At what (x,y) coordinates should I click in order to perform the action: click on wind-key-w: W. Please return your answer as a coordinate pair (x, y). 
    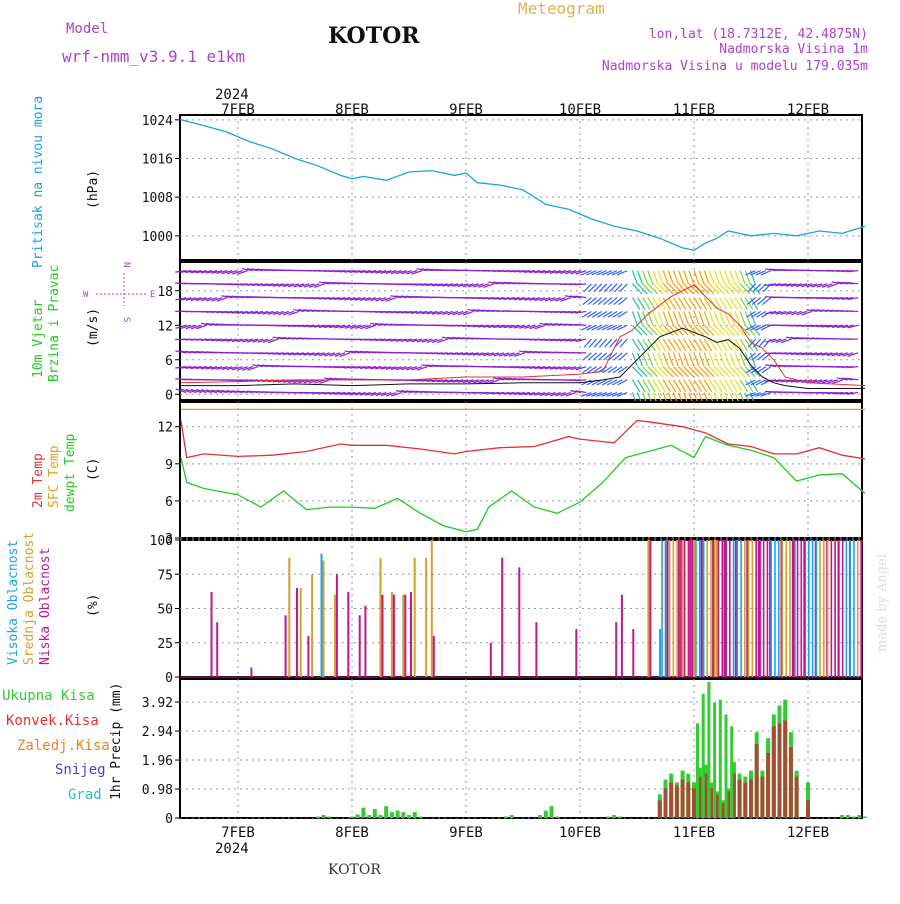
    Looking at the image, I should click on (86, 295).